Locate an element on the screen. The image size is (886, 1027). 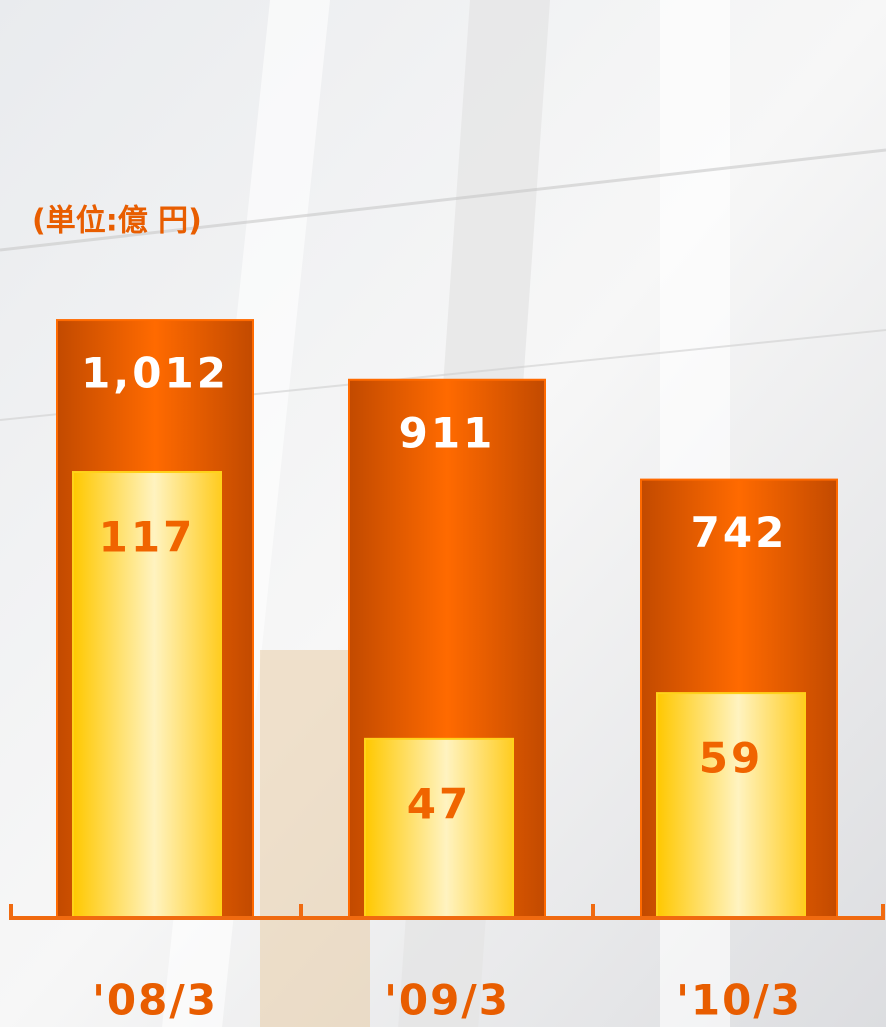
value-label: 117 is located at coordinates (147, 537).